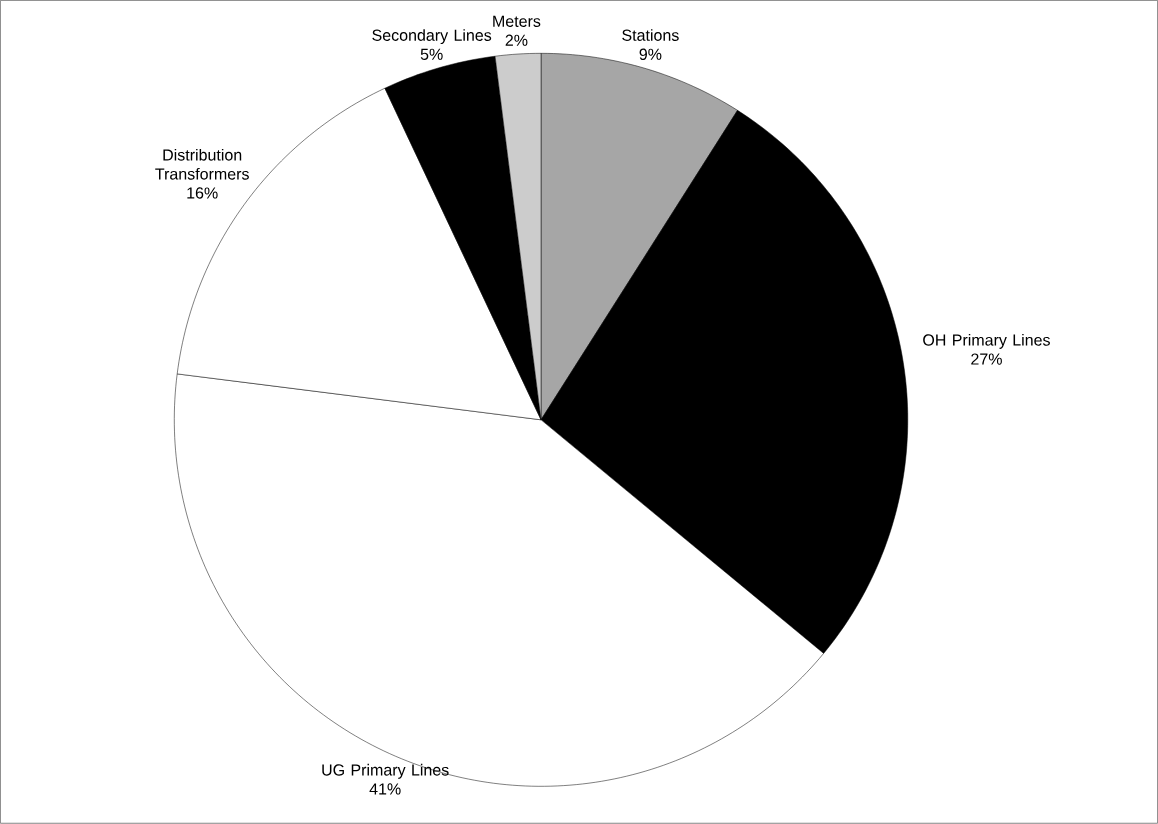 The height and width of the screenshot is (824, 1158). Describe the element at coordinates (202, 193) in the screenshot. I see `data-label: 16%` at that location.